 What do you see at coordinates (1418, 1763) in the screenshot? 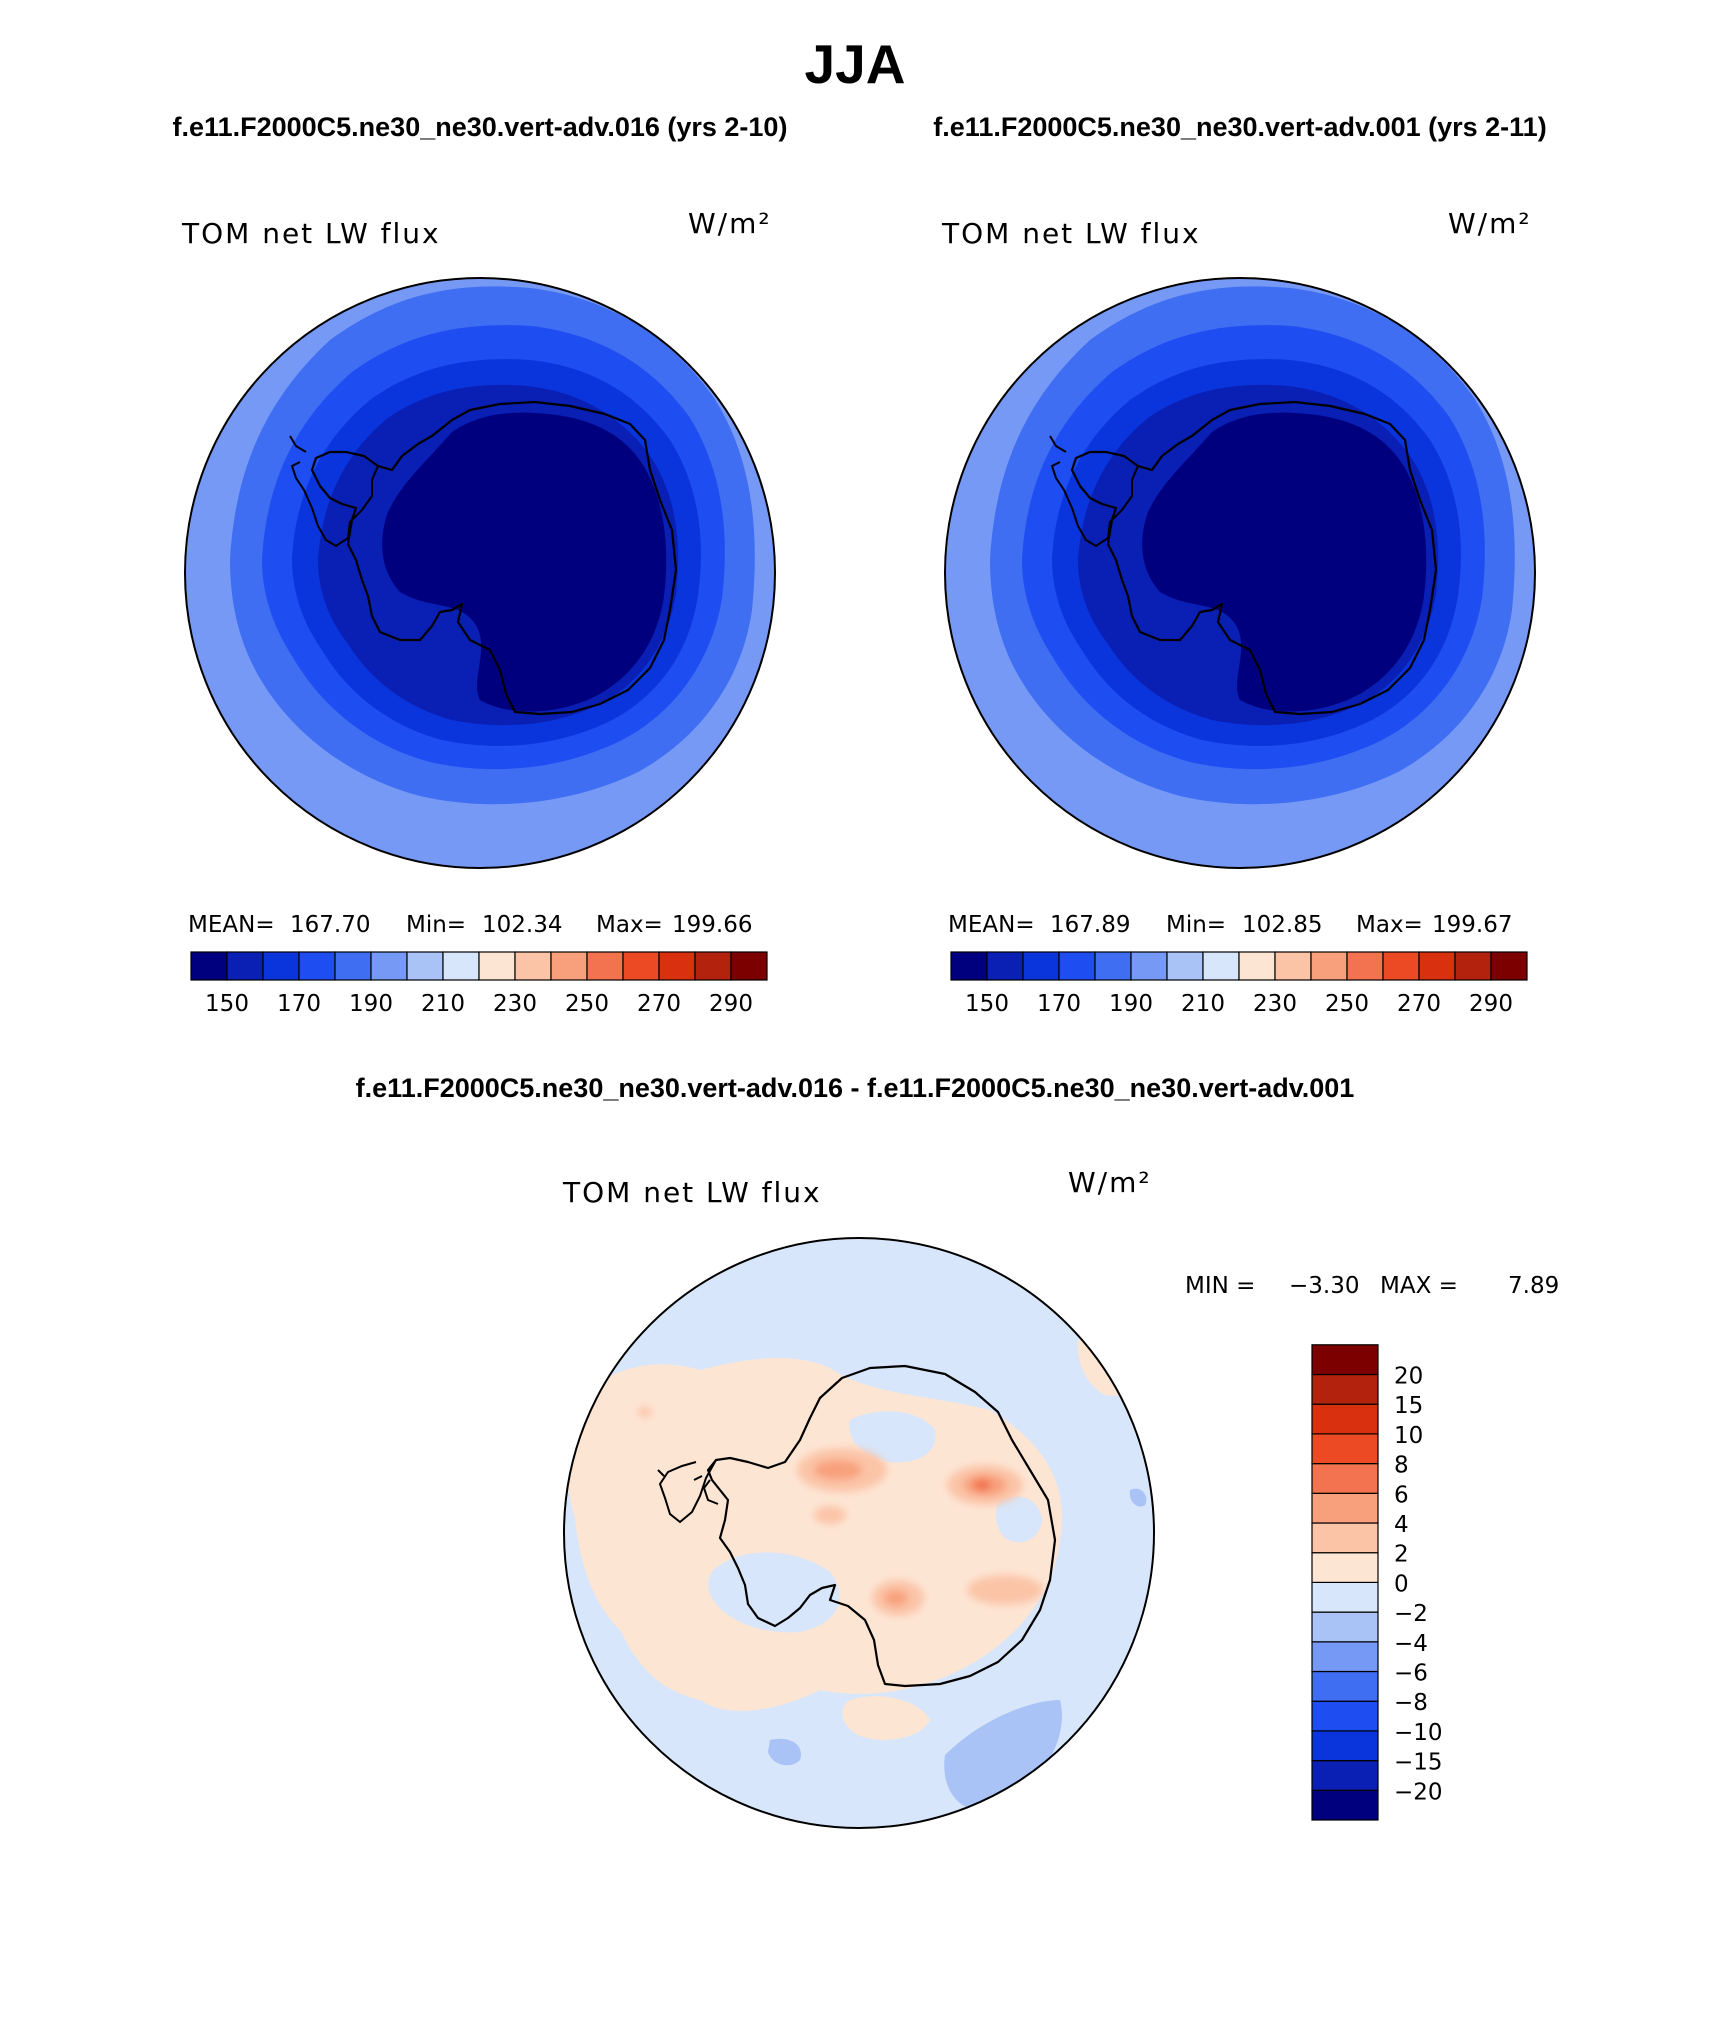
I see `colorbar-tick-label: −15` at bounding box center [1418, 1763].